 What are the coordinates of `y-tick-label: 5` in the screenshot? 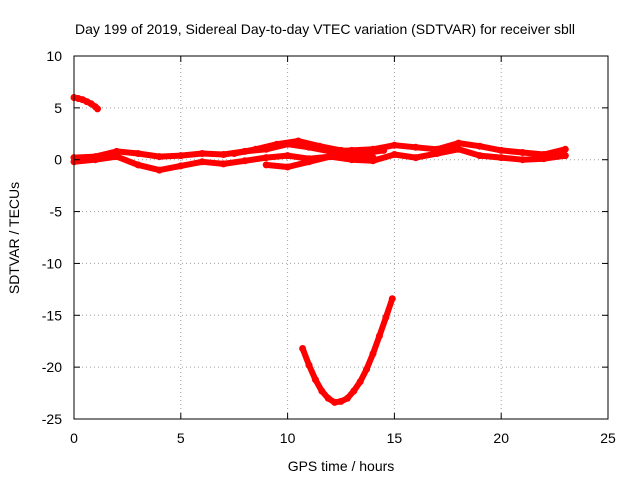 It's located at (58, 108).